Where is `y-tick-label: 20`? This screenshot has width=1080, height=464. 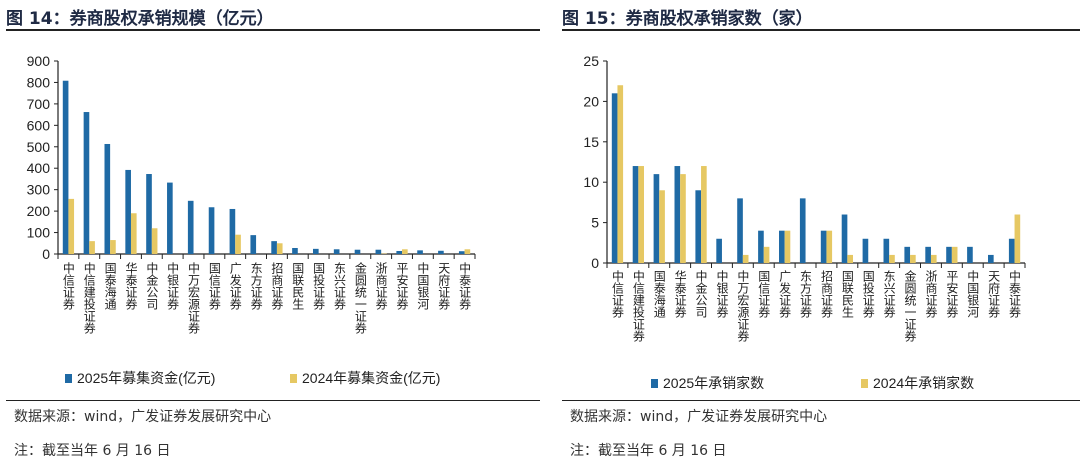 y-tick-label: 20 is located at coordinates (591, 101).